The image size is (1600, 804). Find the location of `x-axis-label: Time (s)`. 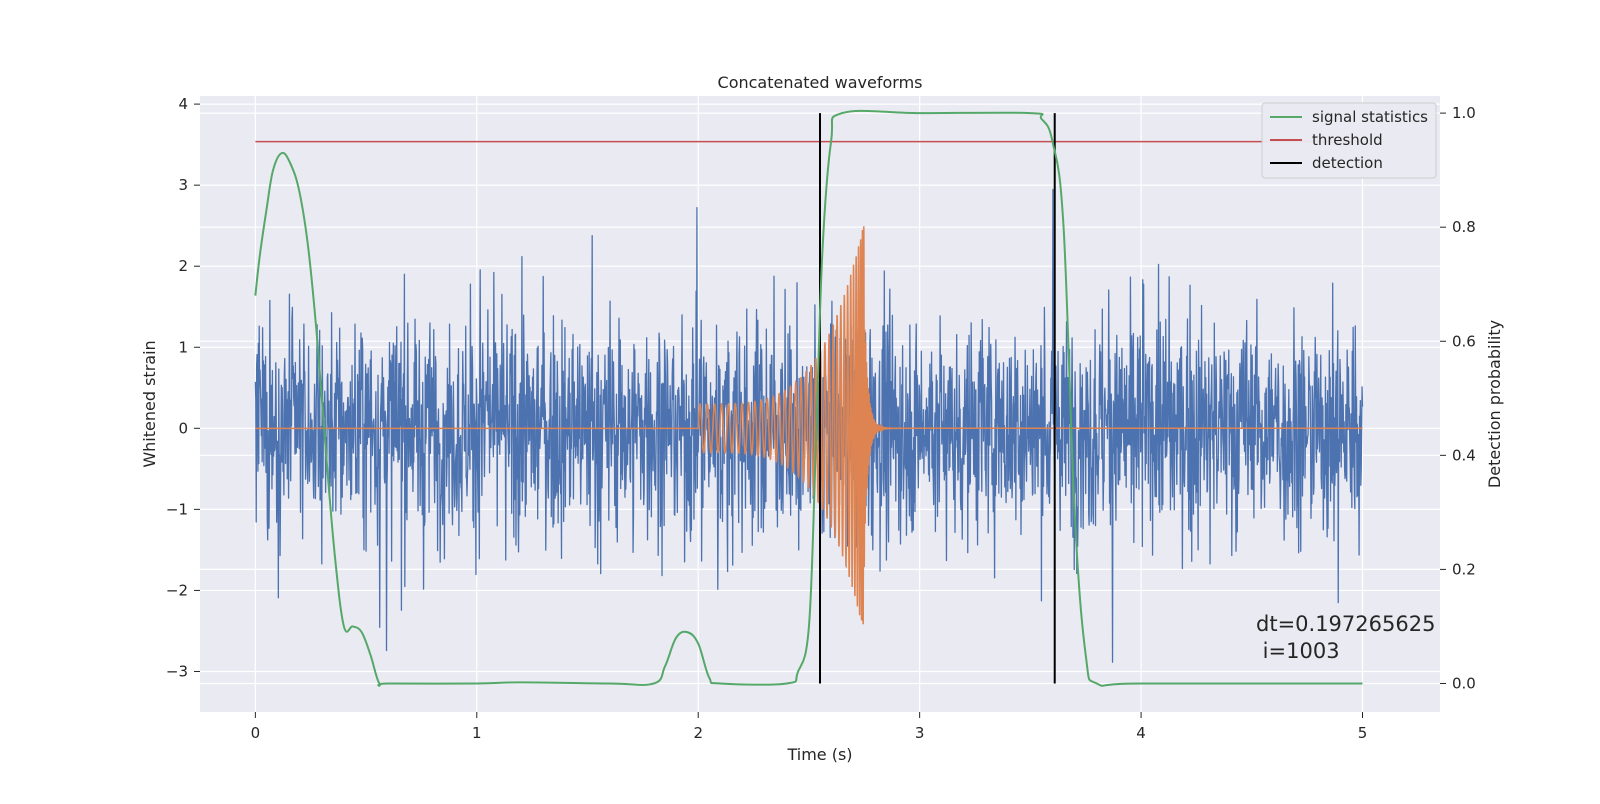

x-axis-label: Time (s) is located at coordinates (819, 754).